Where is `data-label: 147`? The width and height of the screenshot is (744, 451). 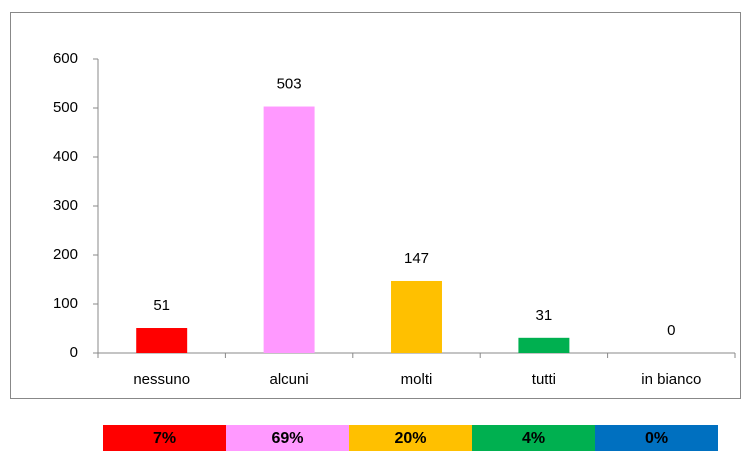
data-label: 147 is located at coordinates (416, 258).